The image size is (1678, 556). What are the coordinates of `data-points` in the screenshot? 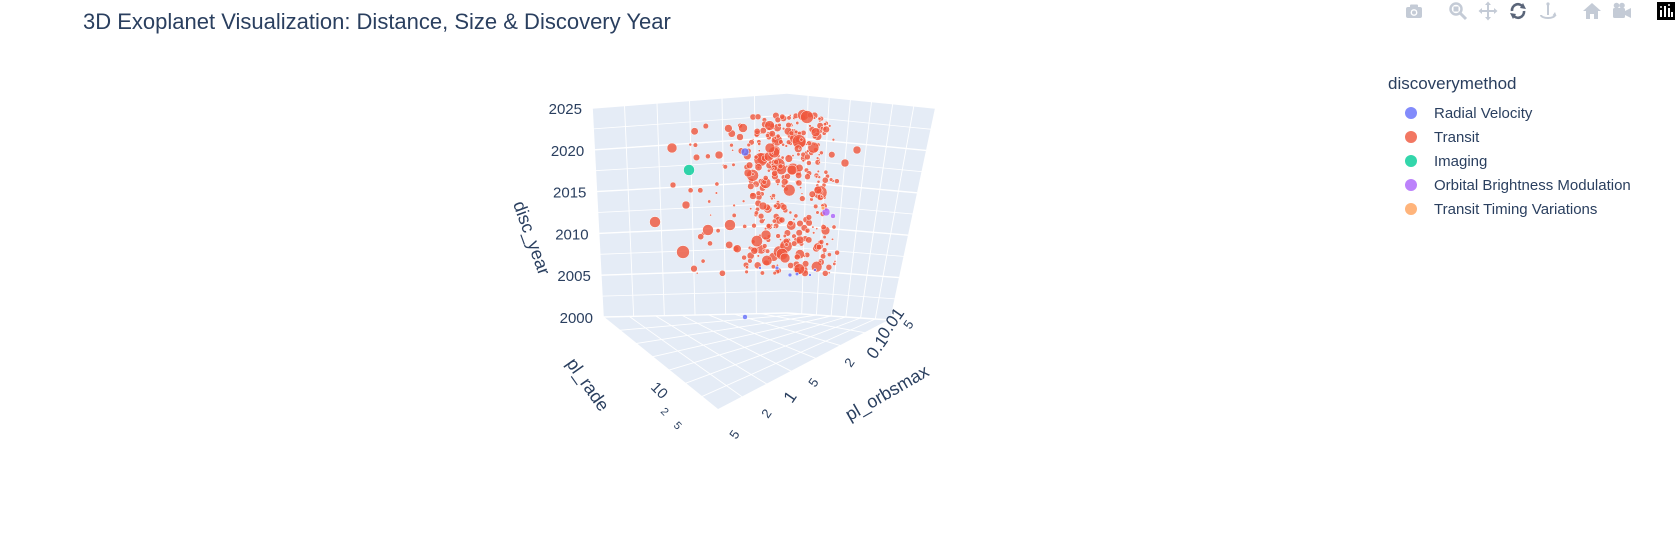 It's located at (755, 214).